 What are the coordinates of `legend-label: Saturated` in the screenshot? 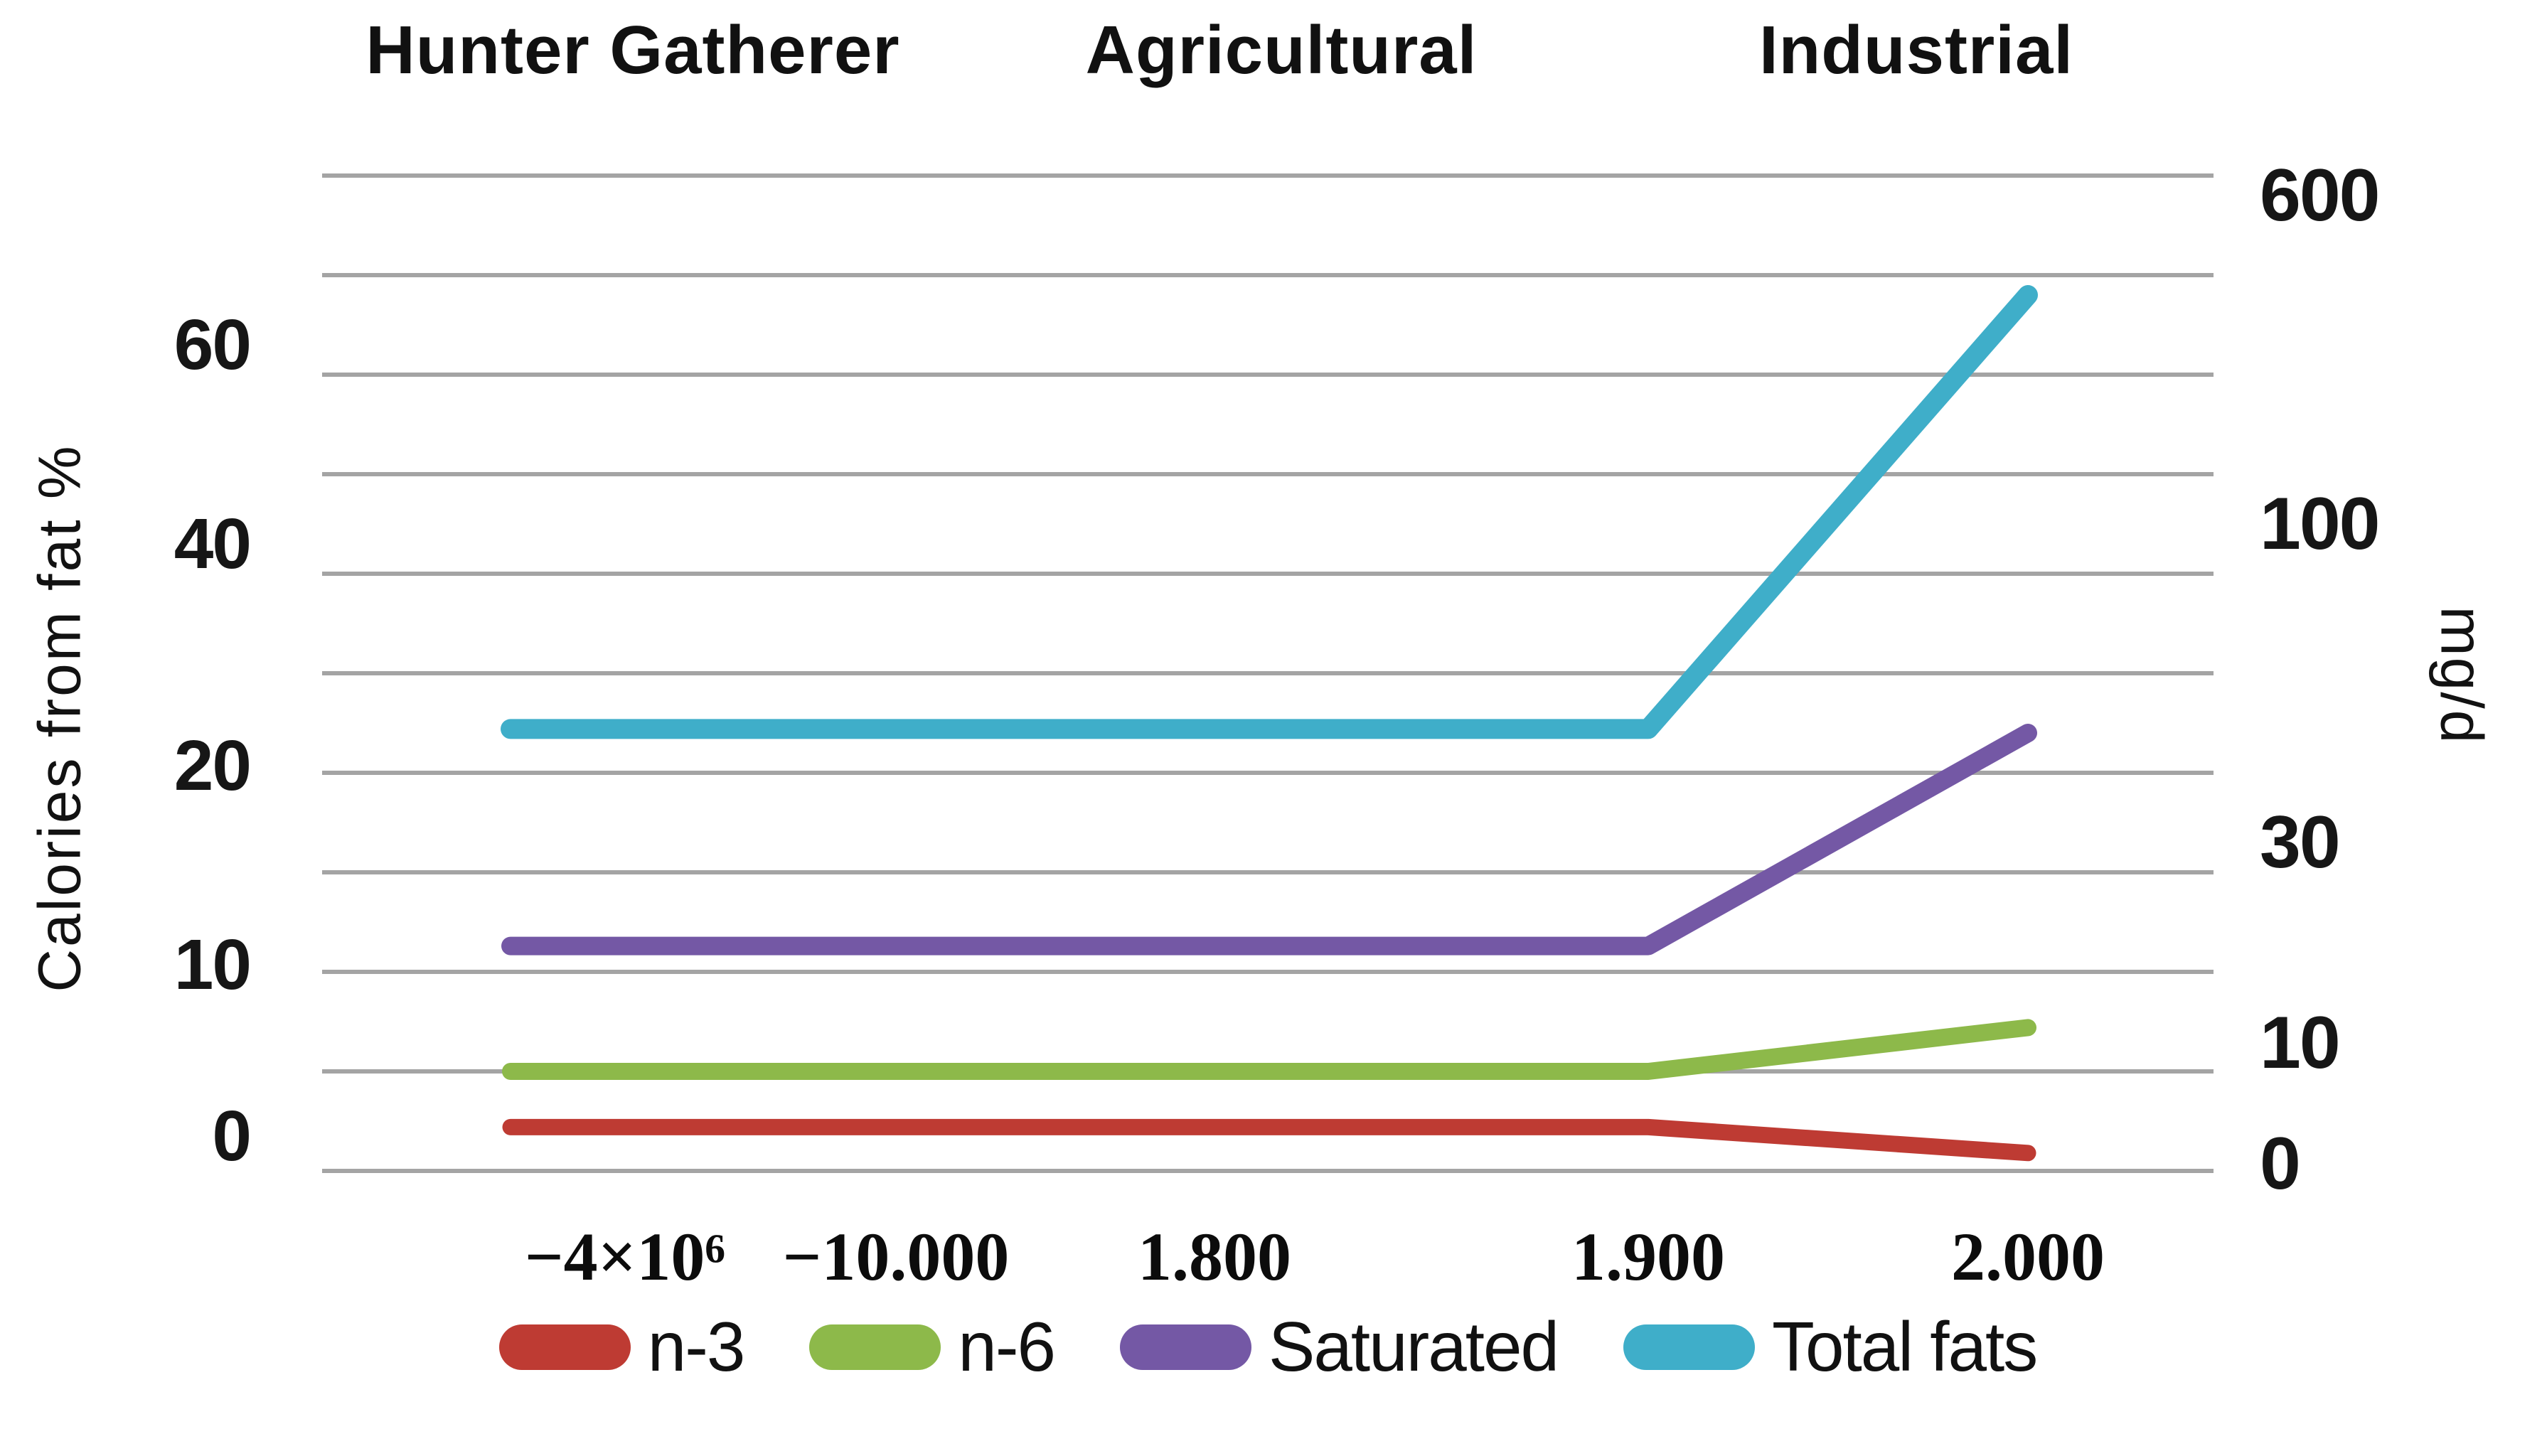 It's located at (1414, 1346).